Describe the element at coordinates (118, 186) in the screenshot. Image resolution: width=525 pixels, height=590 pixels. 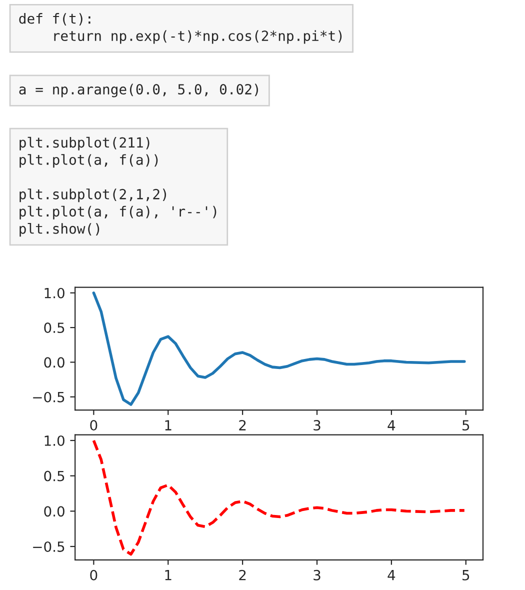
I see `text: plt.subplot(211) plt.plot(a, f(a)) plt.subplot(2,1,2) plt.plot(a, f(a), 'r--') plt.show()` at that location.